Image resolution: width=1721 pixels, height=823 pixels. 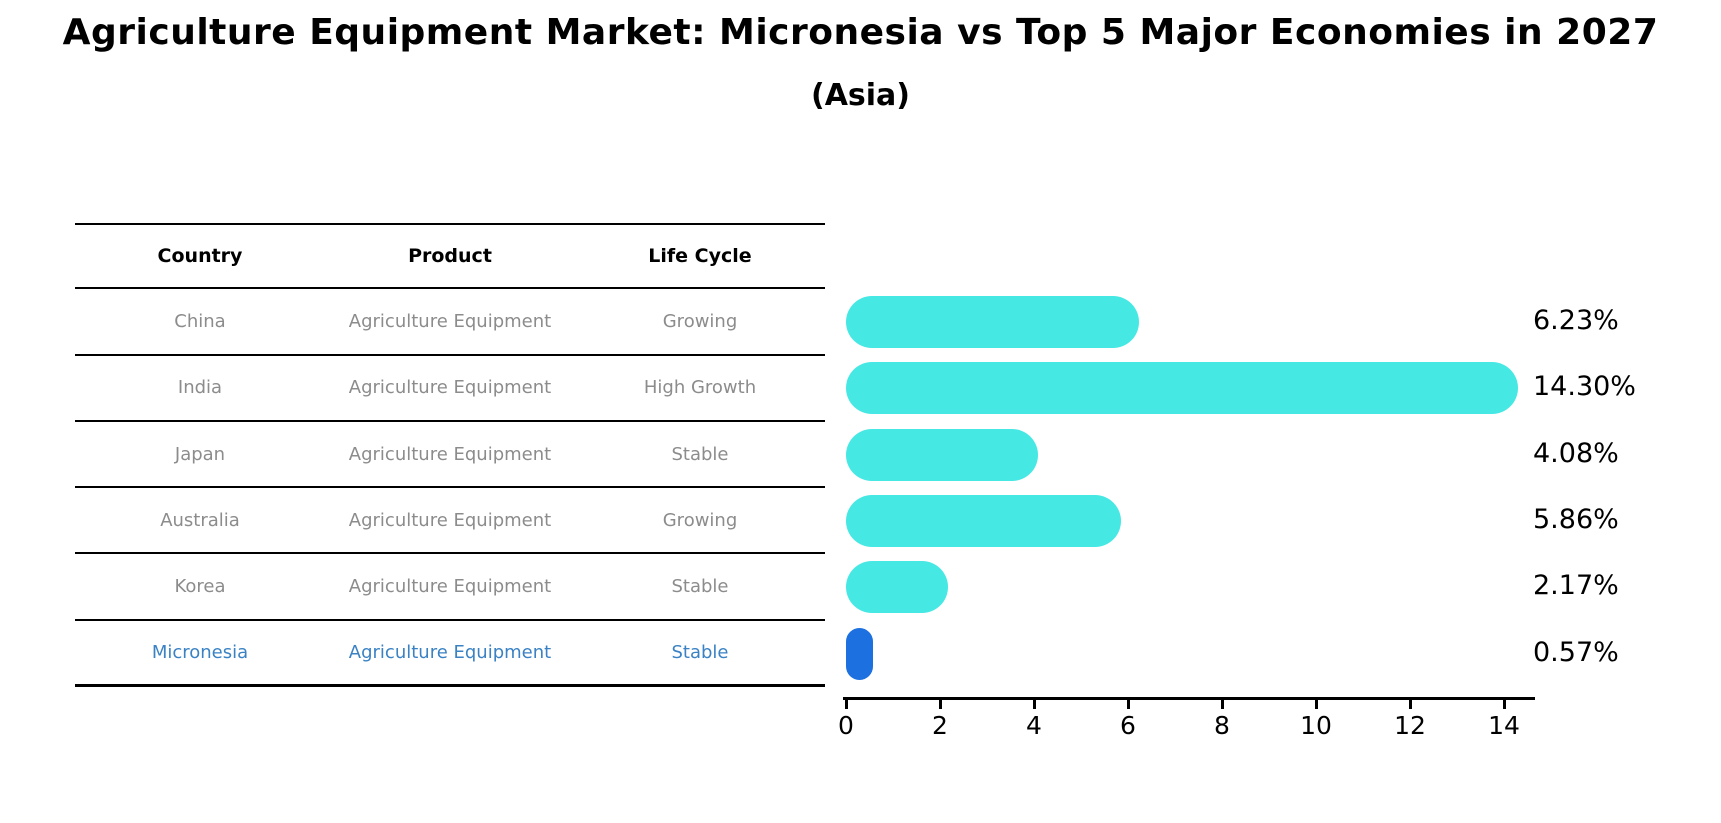 What do you see at coordinates (1576, 453) in the screenshot?
I see `value-label: 4.08%` at bounding box center [1576, 453].